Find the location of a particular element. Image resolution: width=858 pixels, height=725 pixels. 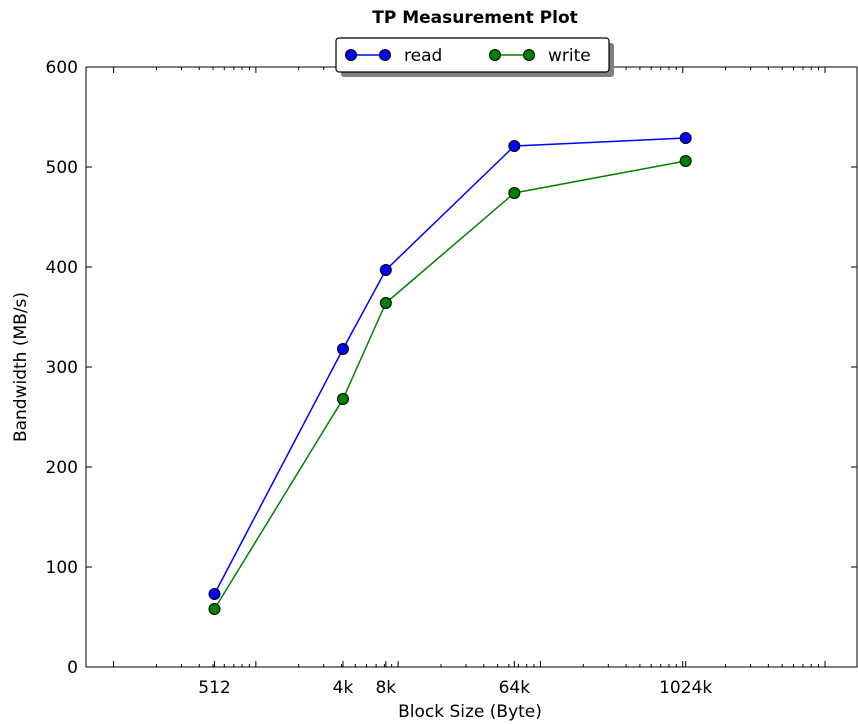

legend: read write is located at coordinates (474, 57).